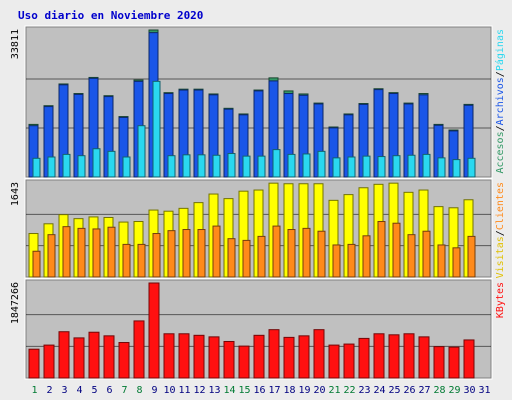  I want to click on x-tick-day-30: 30, so click(469, 390).